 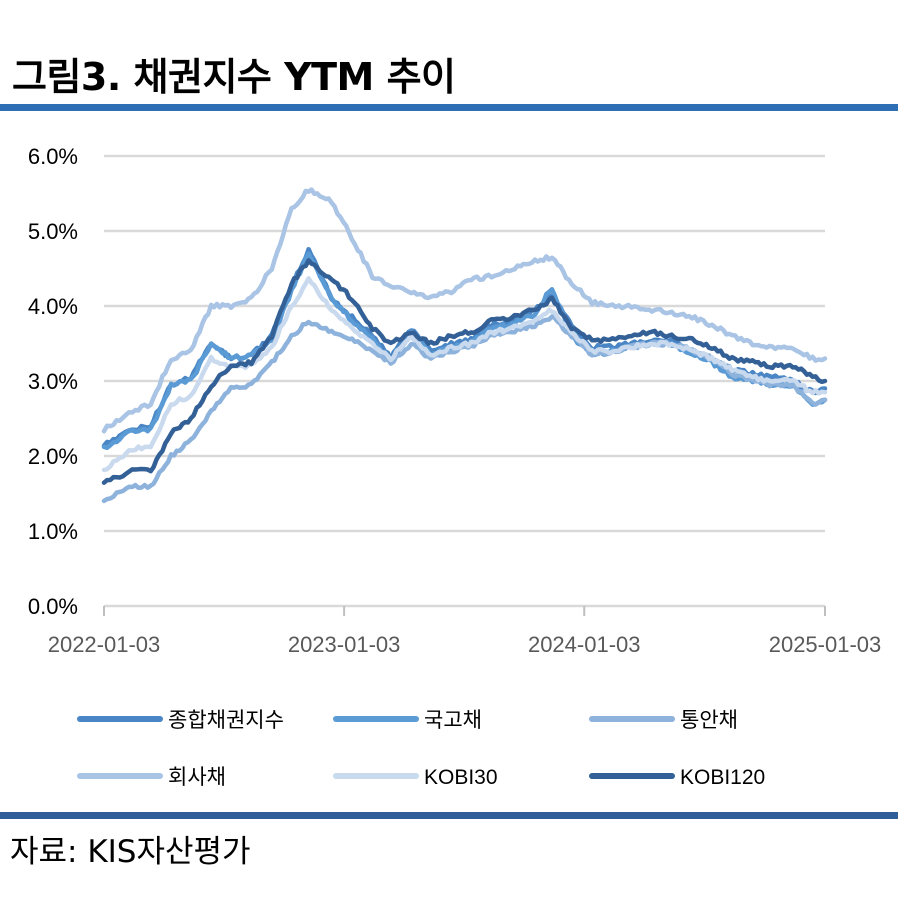 What do you see at coordinates (53, 531) in the screenshot?
I see `y-tick-label: 1.0%` at bounding box center [53, 531].